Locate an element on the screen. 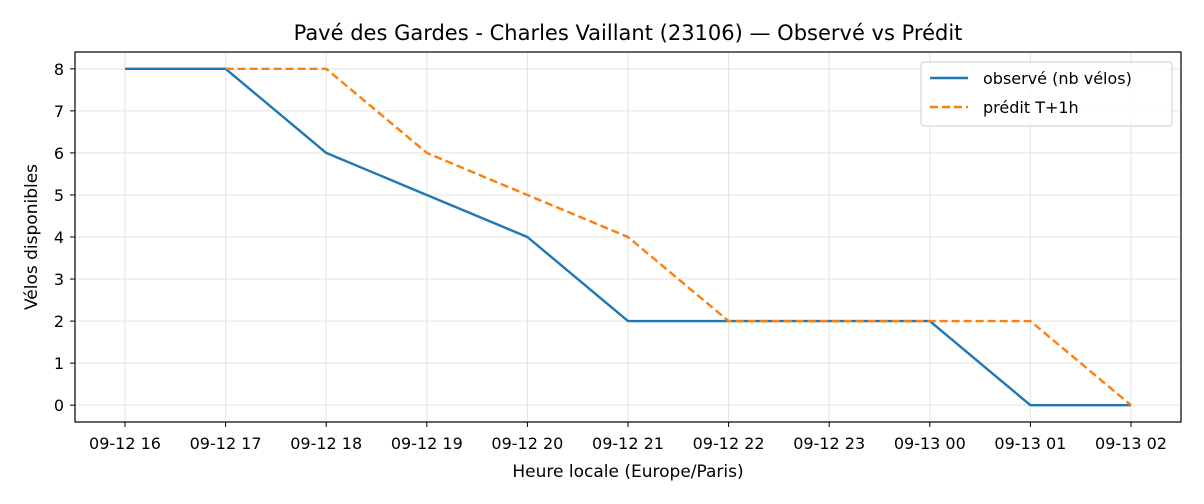  legend-label-observed: observé (nb vélos) is located at coordinates (1057, 78).